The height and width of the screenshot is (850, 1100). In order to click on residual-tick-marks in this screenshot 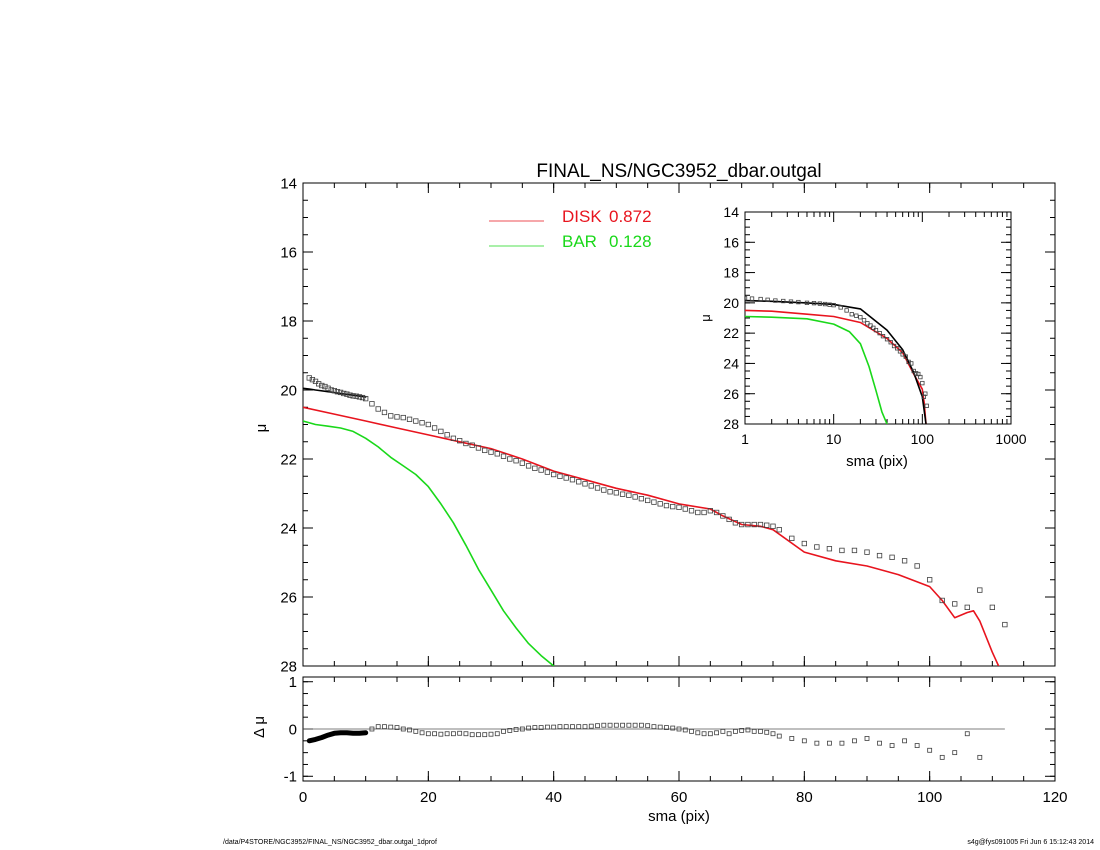, I will do `click(679, 729)`.